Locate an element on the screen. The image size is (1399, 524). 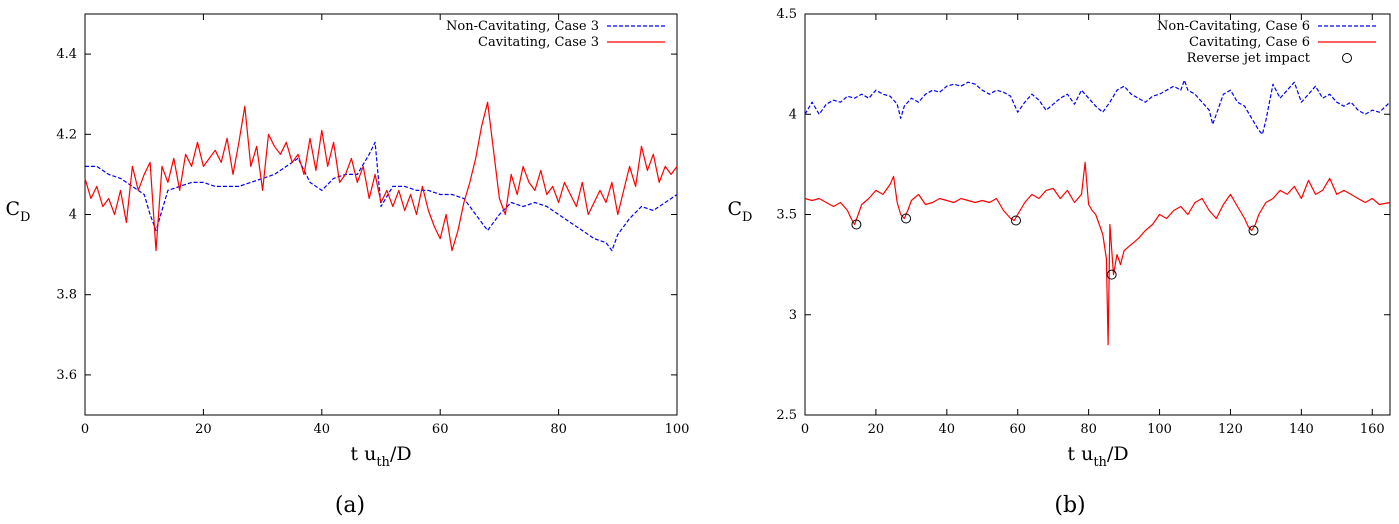
y-tick-label: 2.5 is located at coordinates (786, 415).